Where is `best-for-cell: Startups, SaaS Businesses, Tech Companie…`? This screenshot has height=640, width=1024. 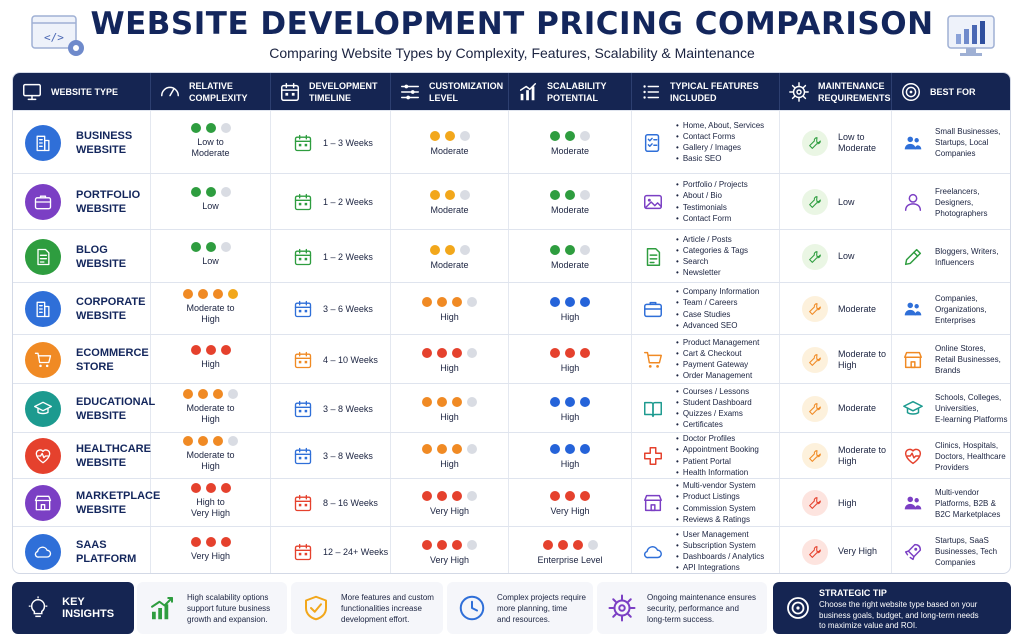 best-for-cell: Startups, SaaS Businesses, Tech Companie… is located at coordinates (951, 550).